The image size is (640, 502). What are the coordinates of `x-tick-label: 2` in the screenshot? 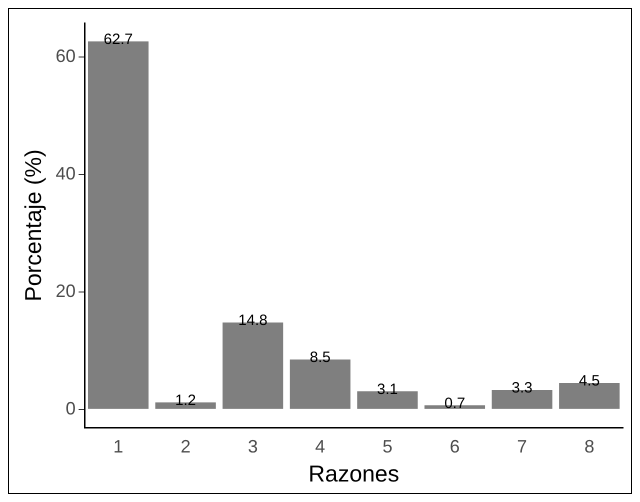 It's located at (185, 446).